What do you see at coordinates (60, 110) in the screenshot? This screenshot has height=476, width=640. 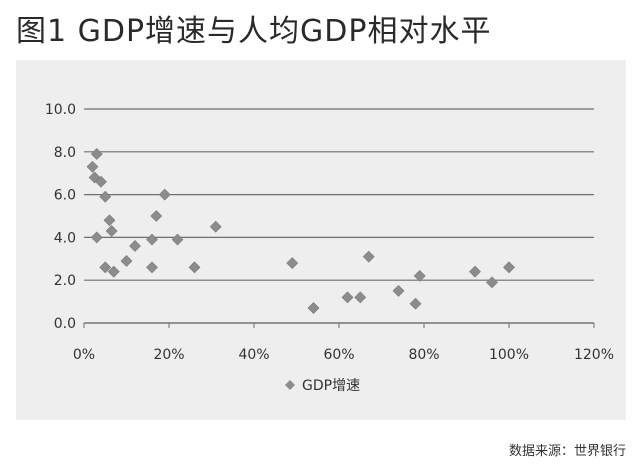 I see `y-tick-label: 10.0` at bounding box center [60, 110].